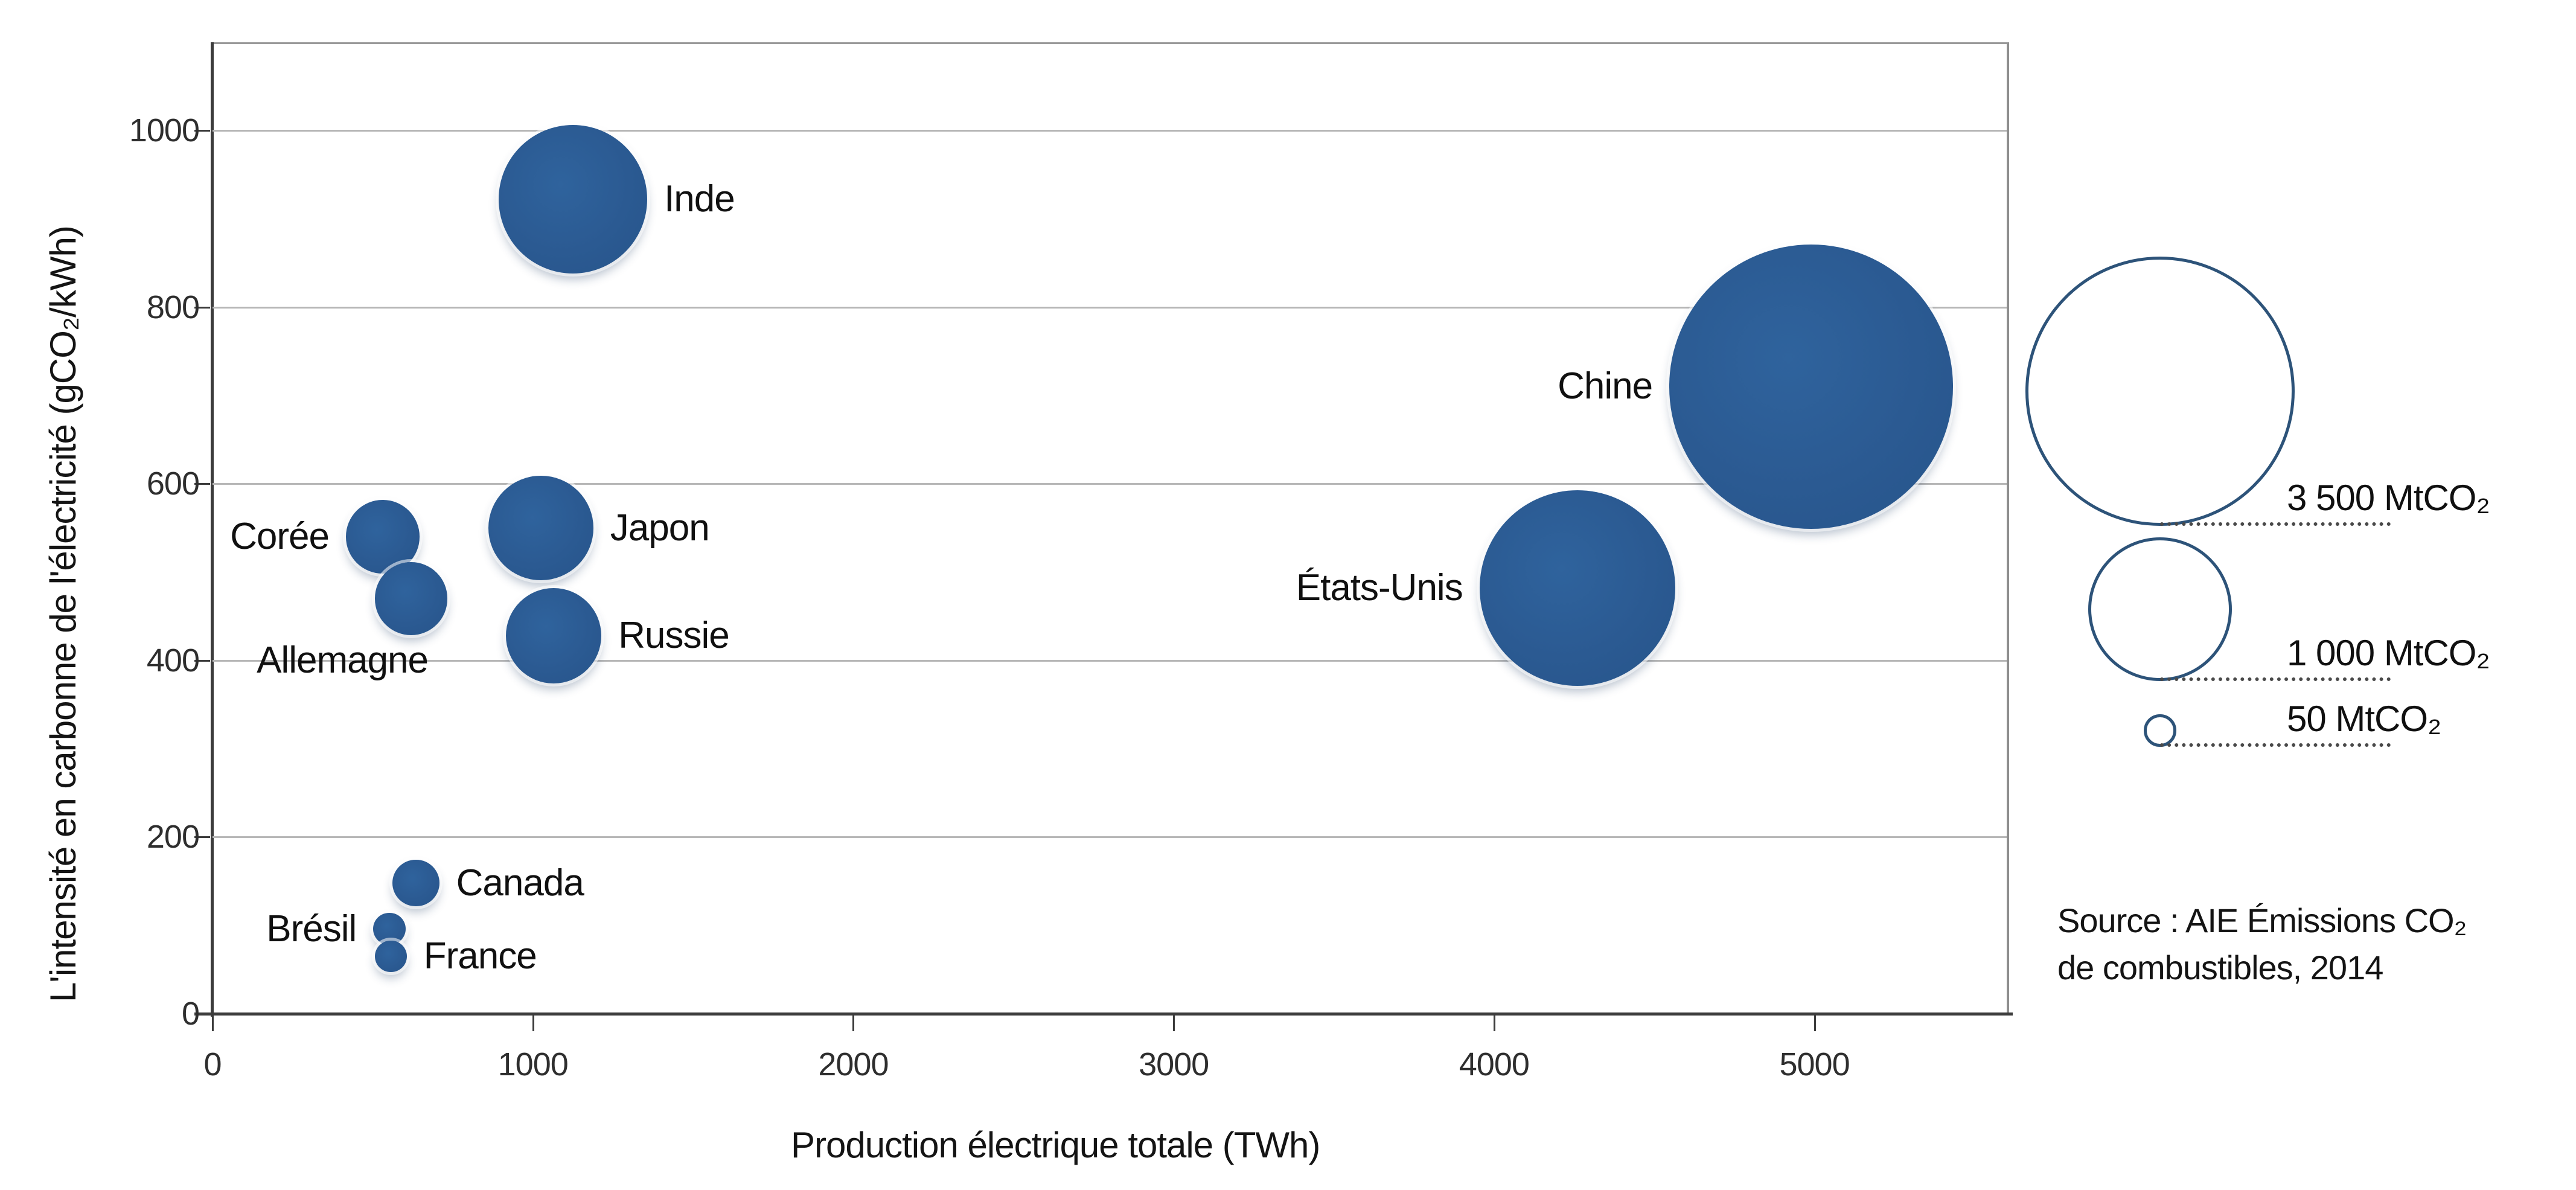 This screenshot has height=1190, width=2576. Describe the element at coordinates (165, 130) in the screenshot. I see `y-tick-label-1000: 1000` at that location.